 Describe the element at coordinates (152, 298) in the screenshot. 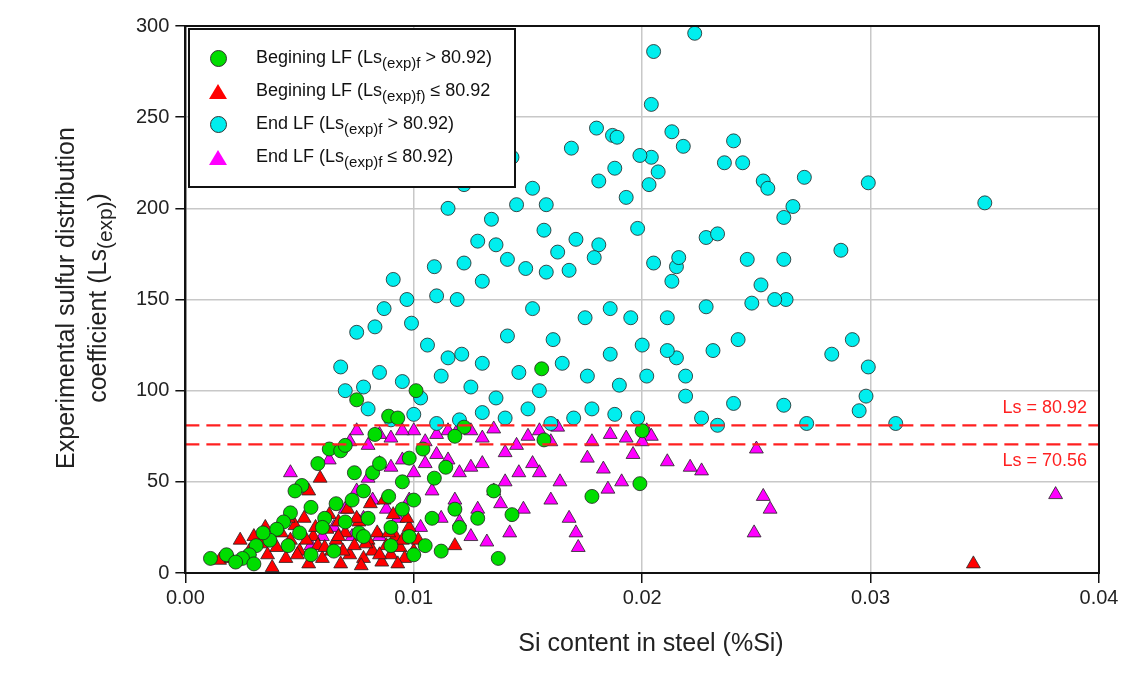

I see `y-tick-label: 150` at that location.